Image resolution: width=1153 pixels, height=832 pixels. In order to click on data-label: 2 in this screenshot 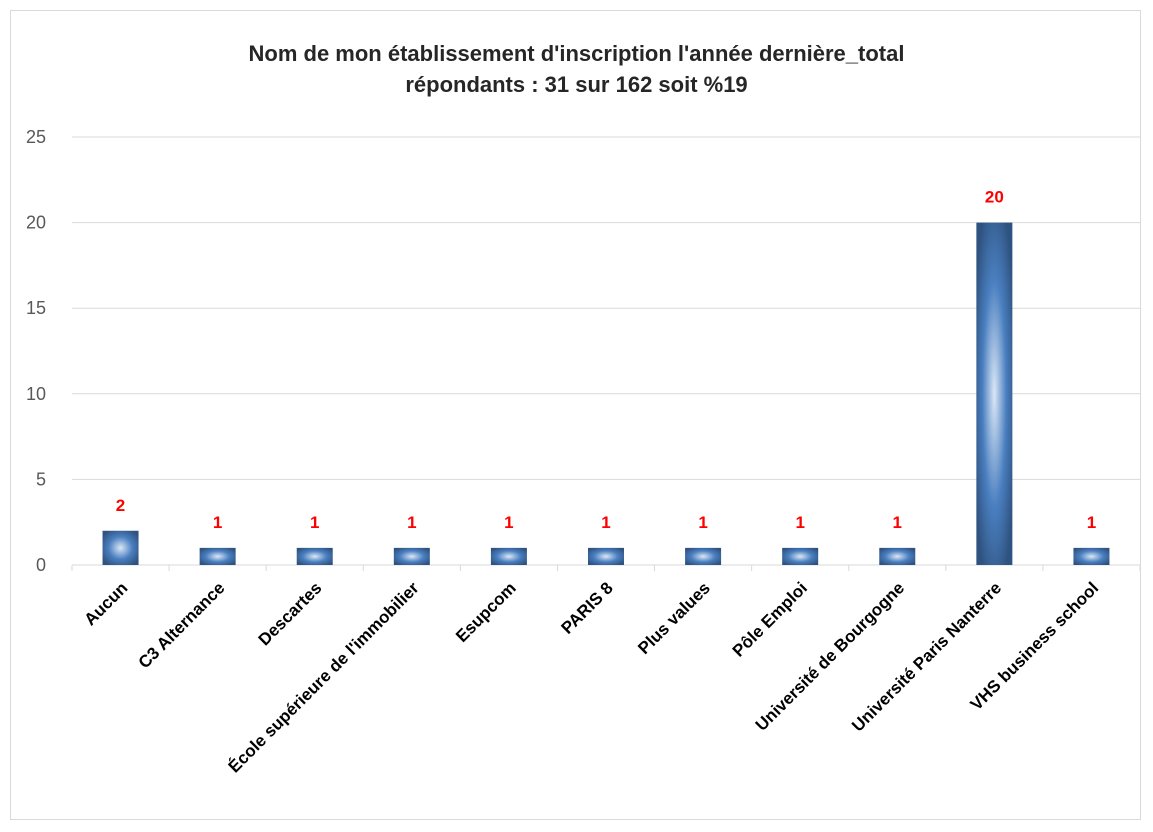, I will do `click(120, 505)`.